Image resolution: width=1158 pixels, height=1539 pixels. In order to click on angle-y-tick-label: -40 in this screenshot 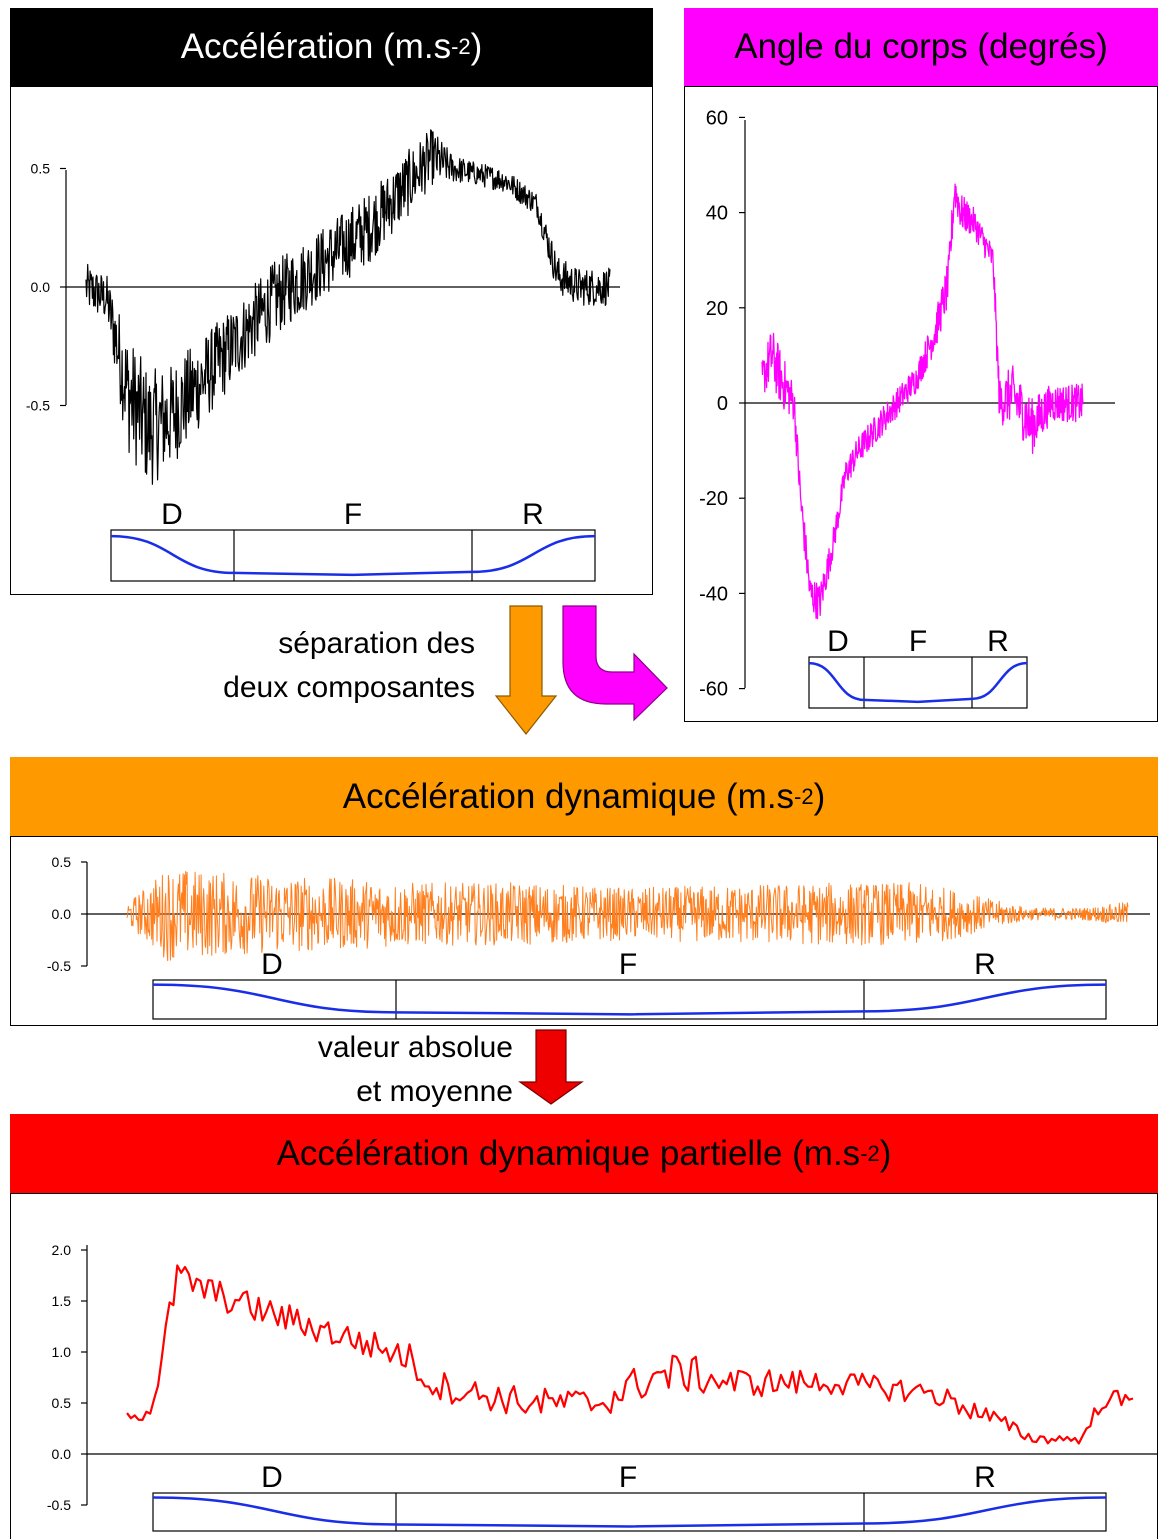, I will do `click(713, 594)`.